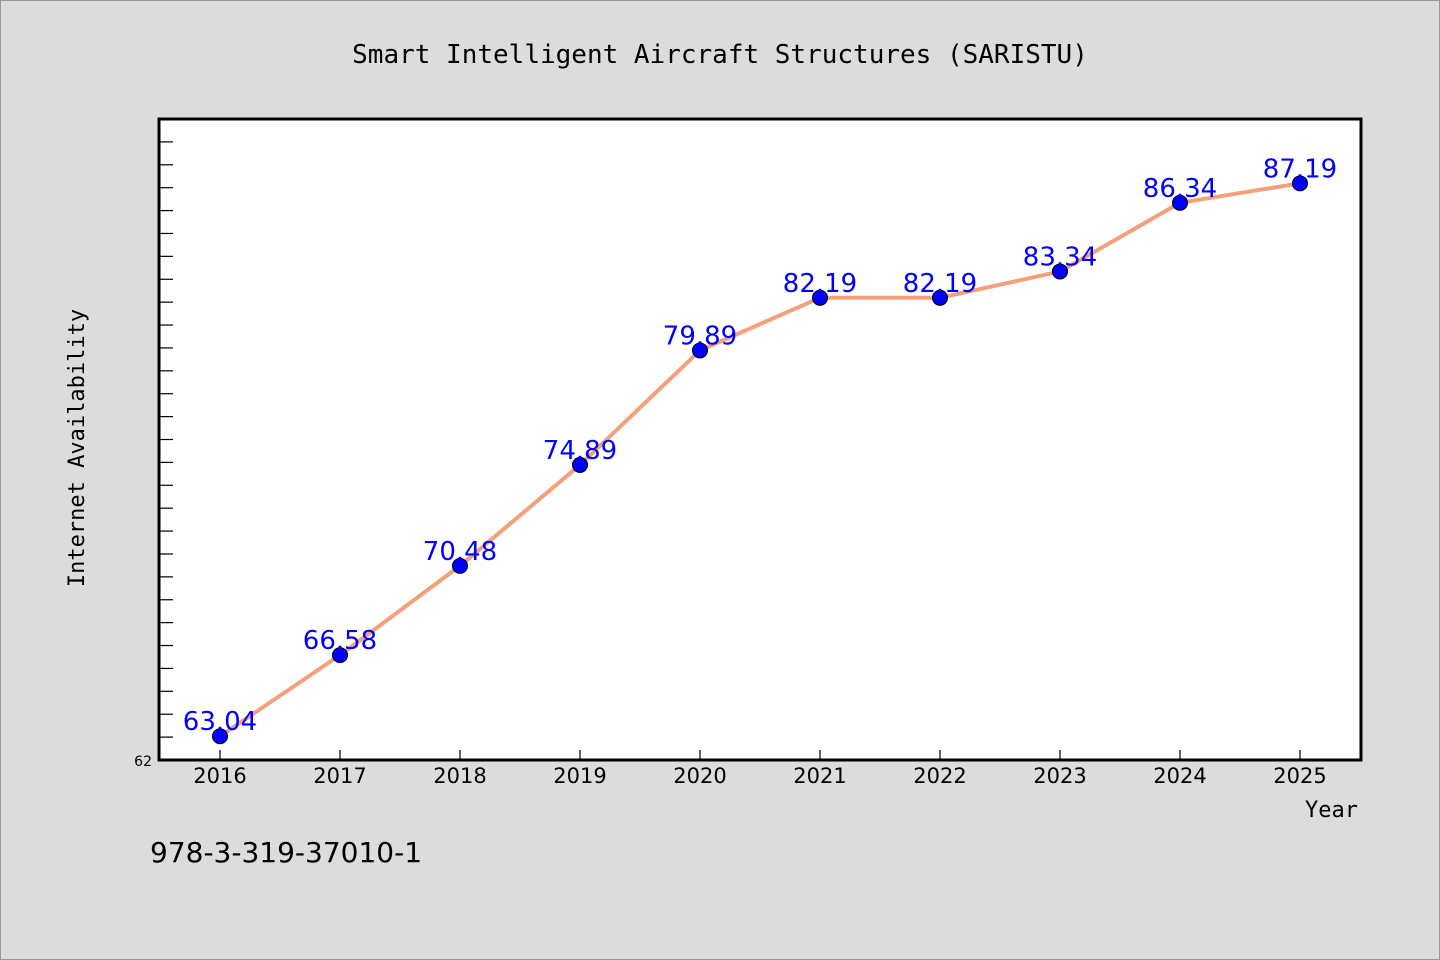 The image size is (1440, 960). Describe the element at coordinates (220, 722) in the screenshot. I see `data-label: 63.04` at that location.